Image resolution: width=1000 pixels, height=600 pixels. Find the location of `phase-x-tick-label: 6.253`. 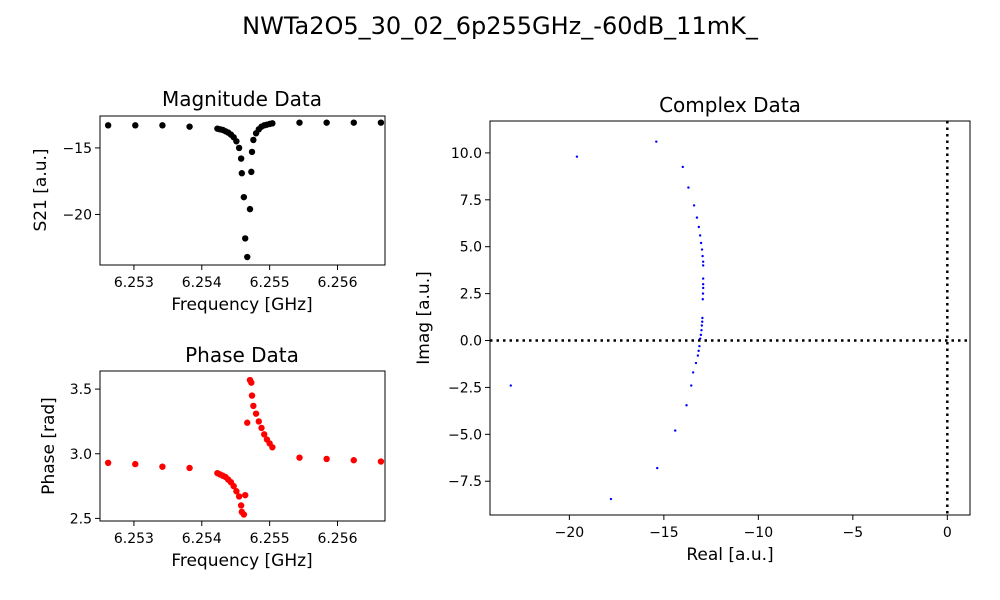

phase-x-tick-label: 6.253 is located at coordinates (134, 539).